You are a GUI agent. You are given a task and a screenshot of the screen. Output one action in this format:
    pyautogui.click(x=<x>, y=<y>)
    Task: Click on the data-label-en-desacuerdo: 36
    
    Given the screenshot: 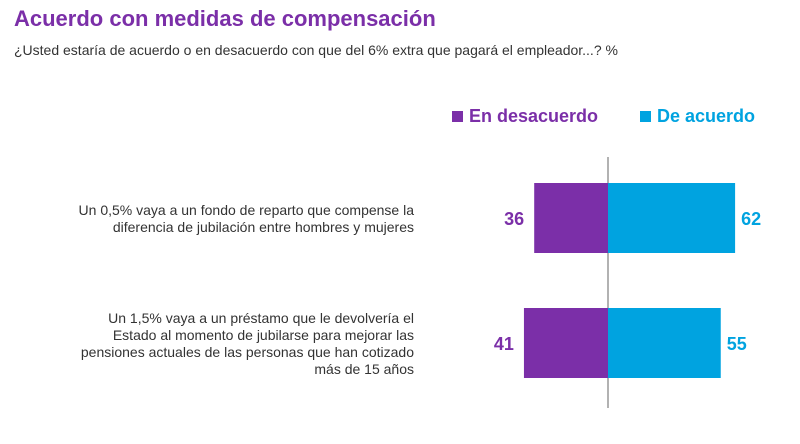 What is the action you would take?
    pyautogui.click(x=514, y=219)
    